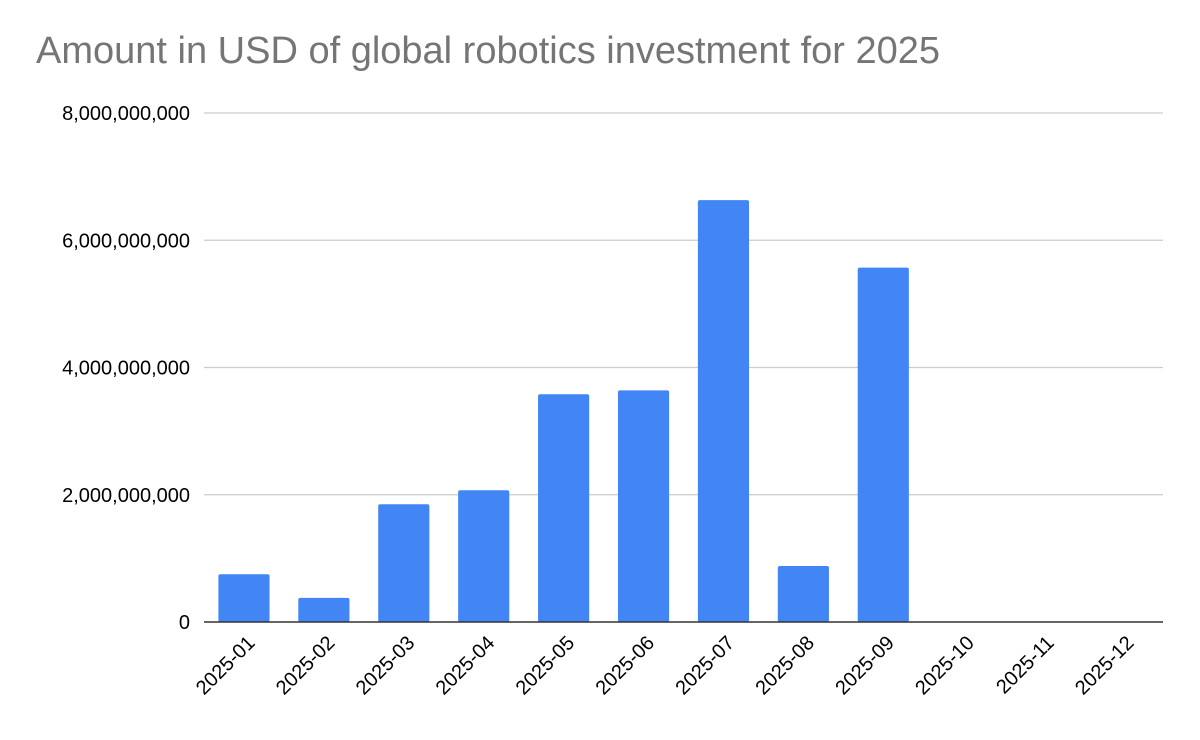  What do you see at coordinates (625, 665) in the screenshot?
I see `x-tick-label: 2025-06` at bounding box center [625, 665].